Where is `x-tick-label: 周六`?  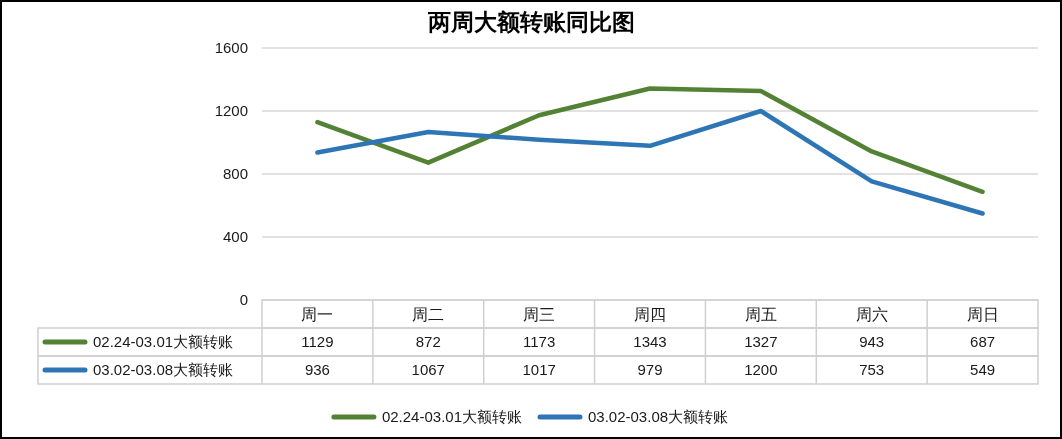
x-tick-label: 周六 is located at coordinates (871, 314).